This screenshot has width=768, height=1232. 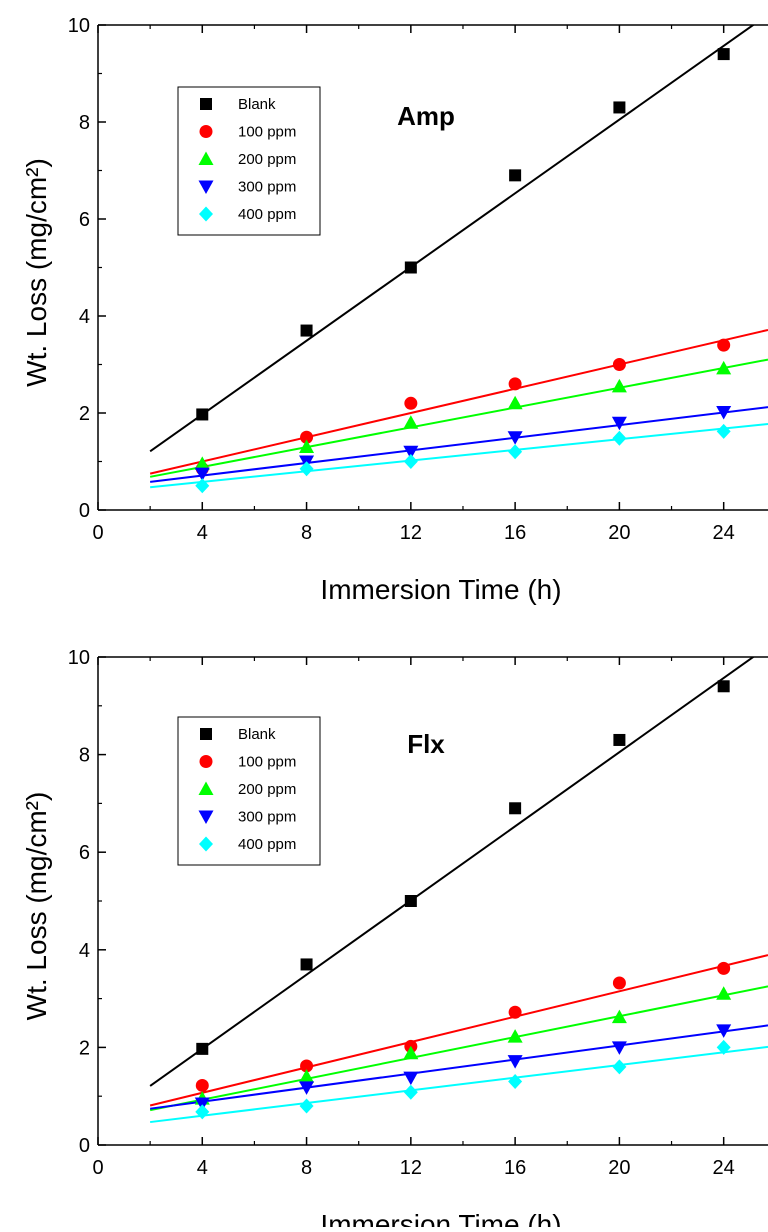 I want to click on x-tick-label: 24, so click(x=724, y=1168).